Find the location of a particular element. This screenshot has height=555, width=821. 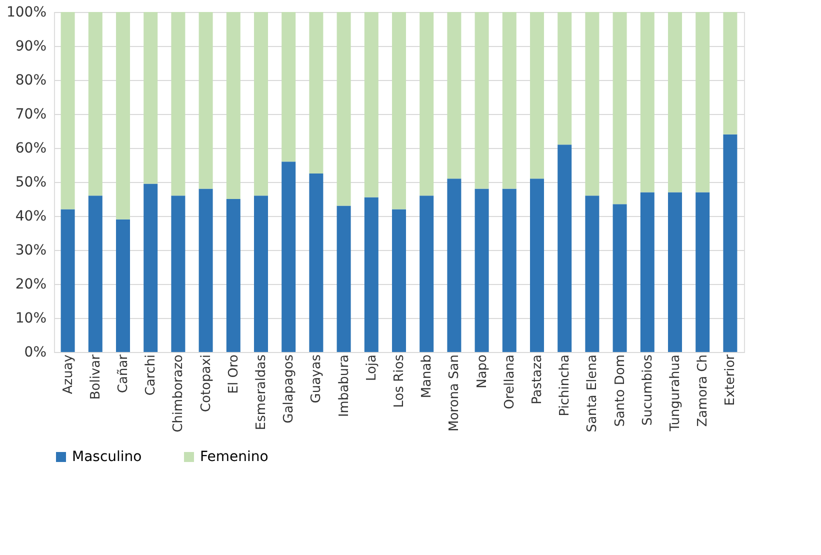

y-tick-label: 100% is located at coordinates (26, 12).